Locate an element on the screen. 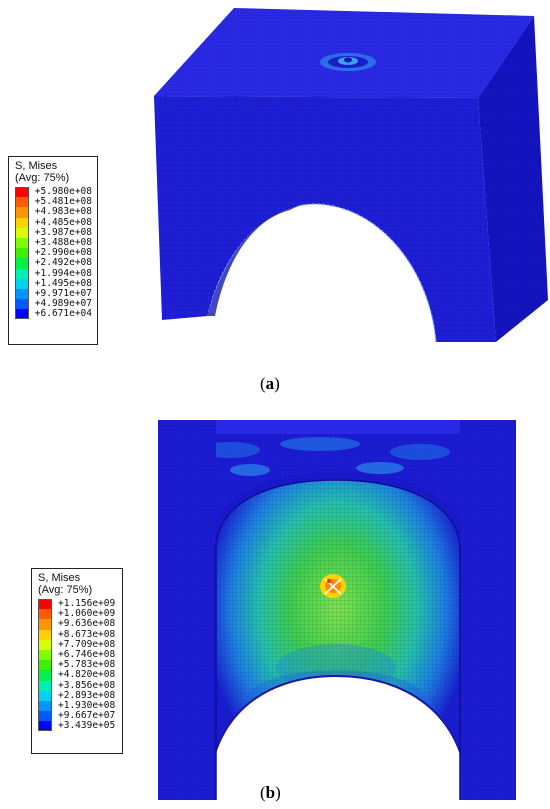  legend-b-level-row: +9.636e+08 is located at coordinates (77, 624).